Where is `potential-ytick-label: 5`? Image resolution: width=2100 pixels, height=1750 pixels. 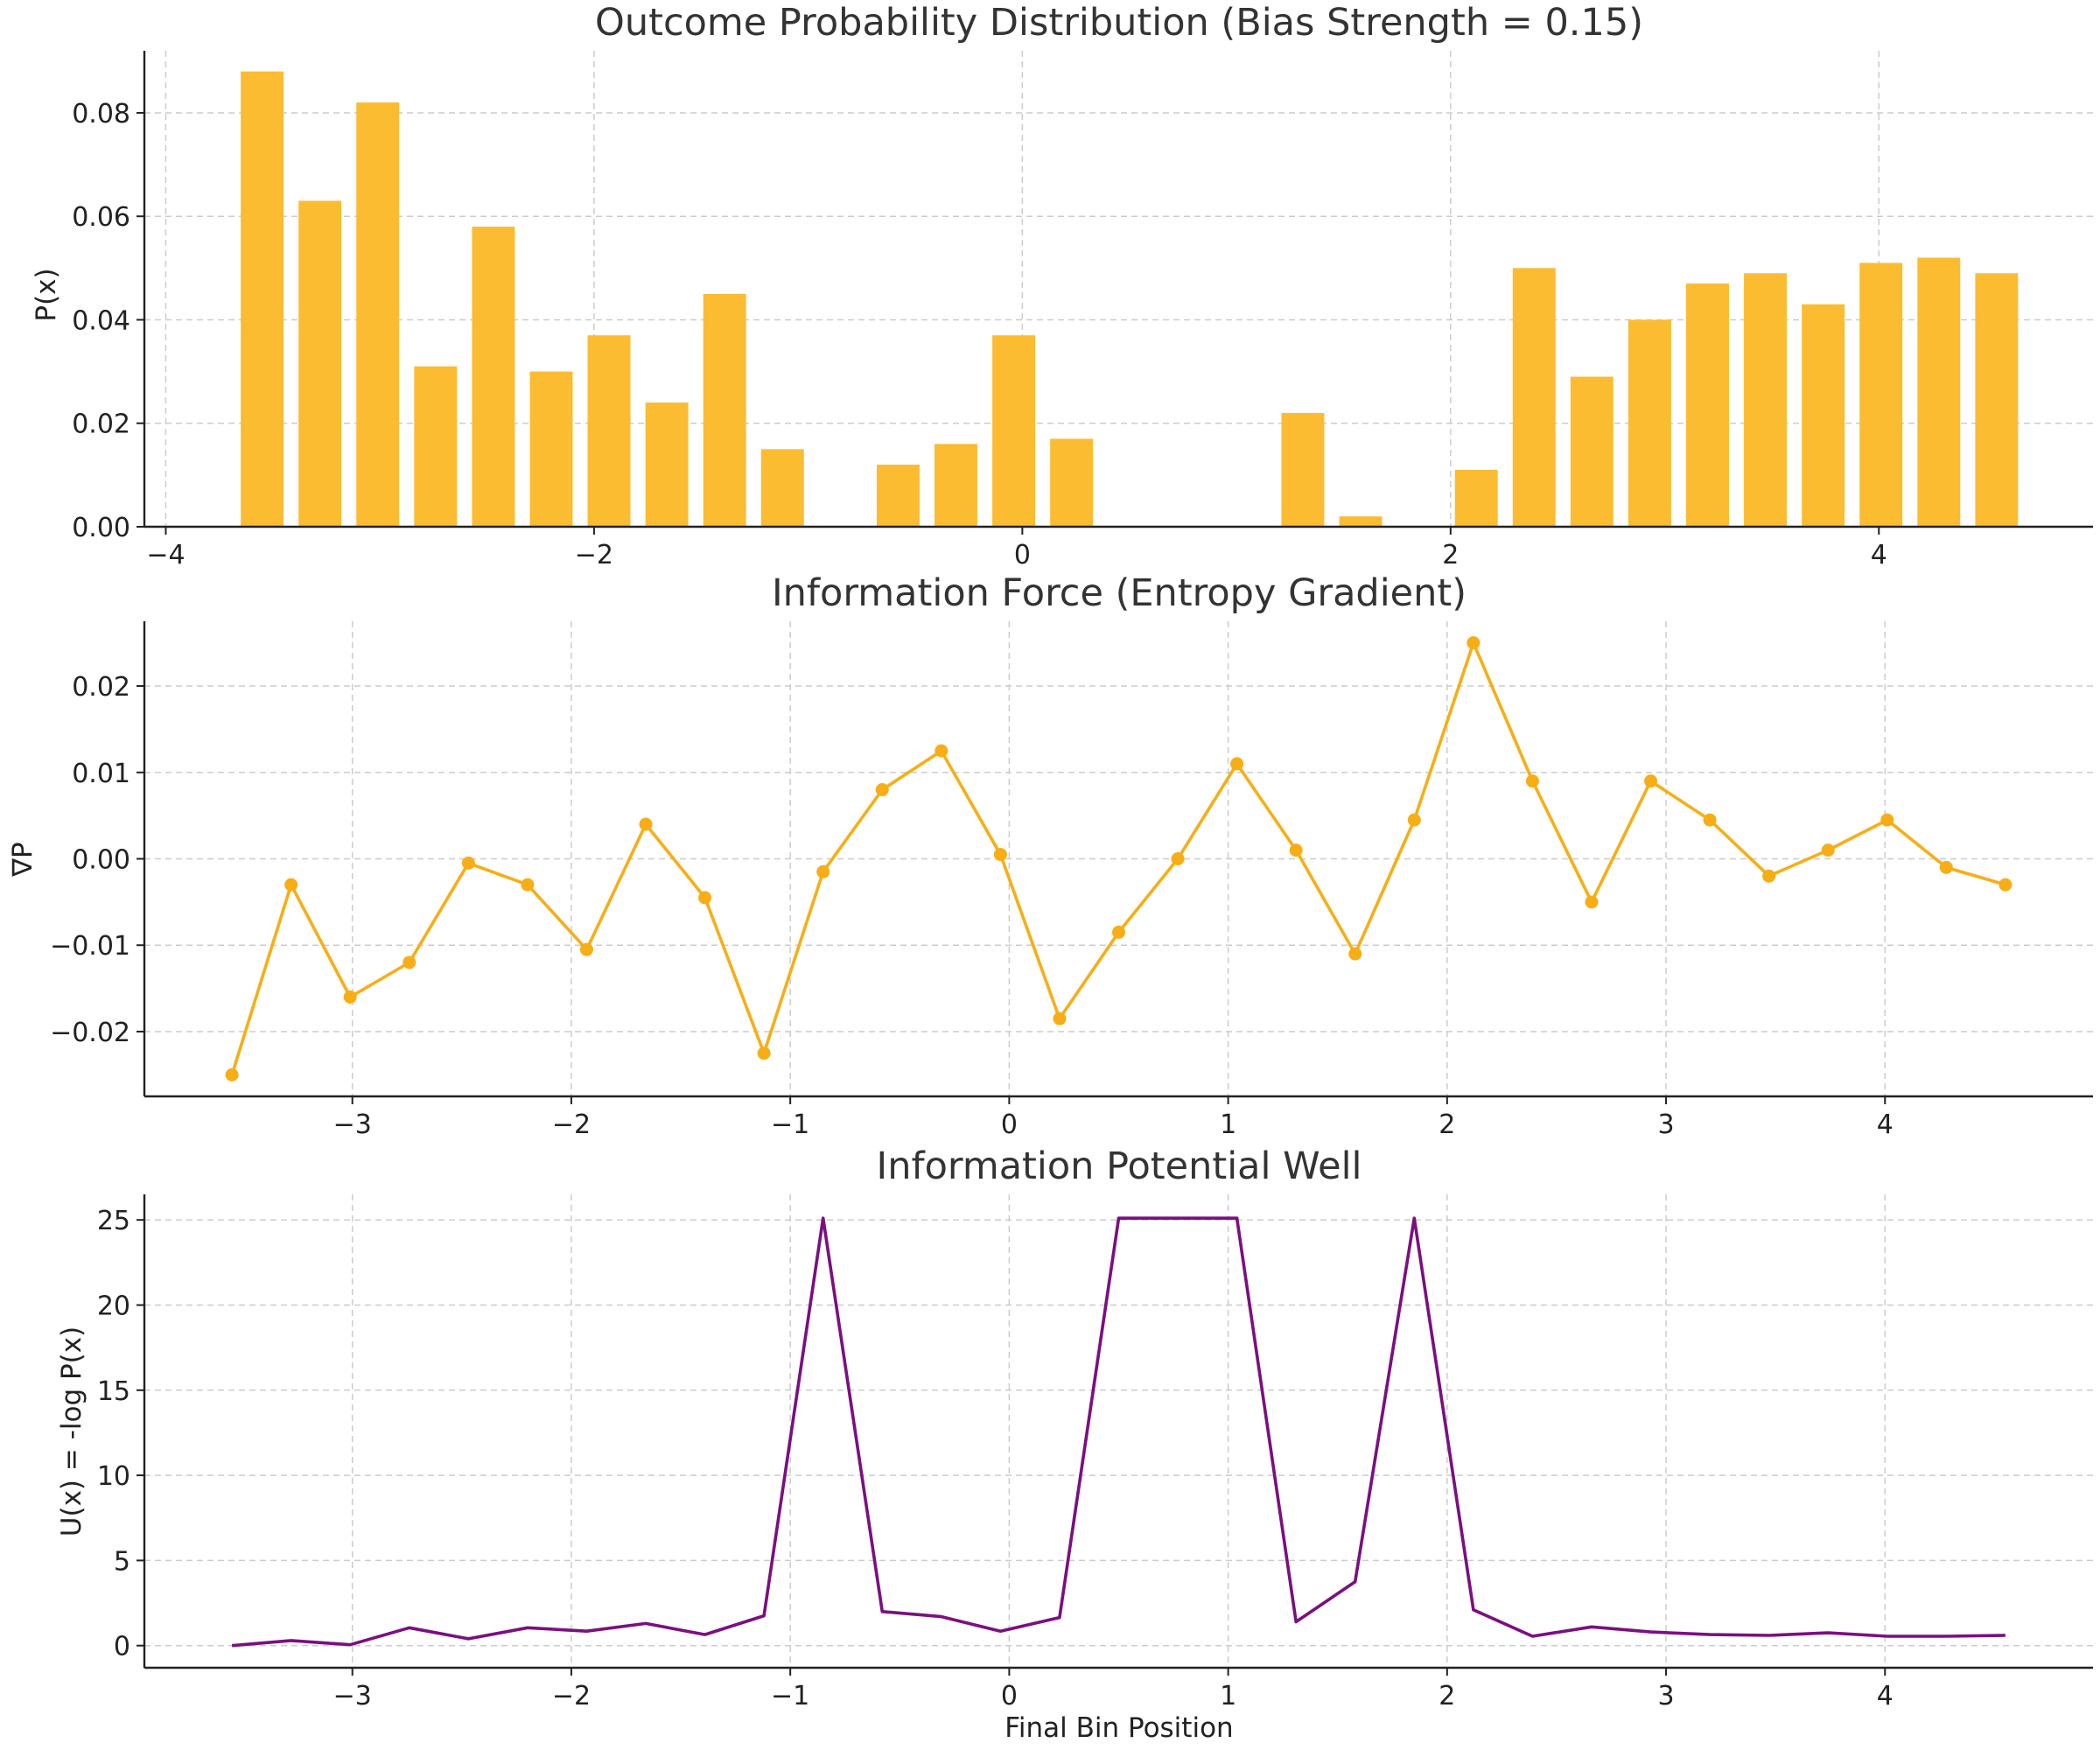
potential-ytick-label: 5 is located at coordinates (122, 1561).